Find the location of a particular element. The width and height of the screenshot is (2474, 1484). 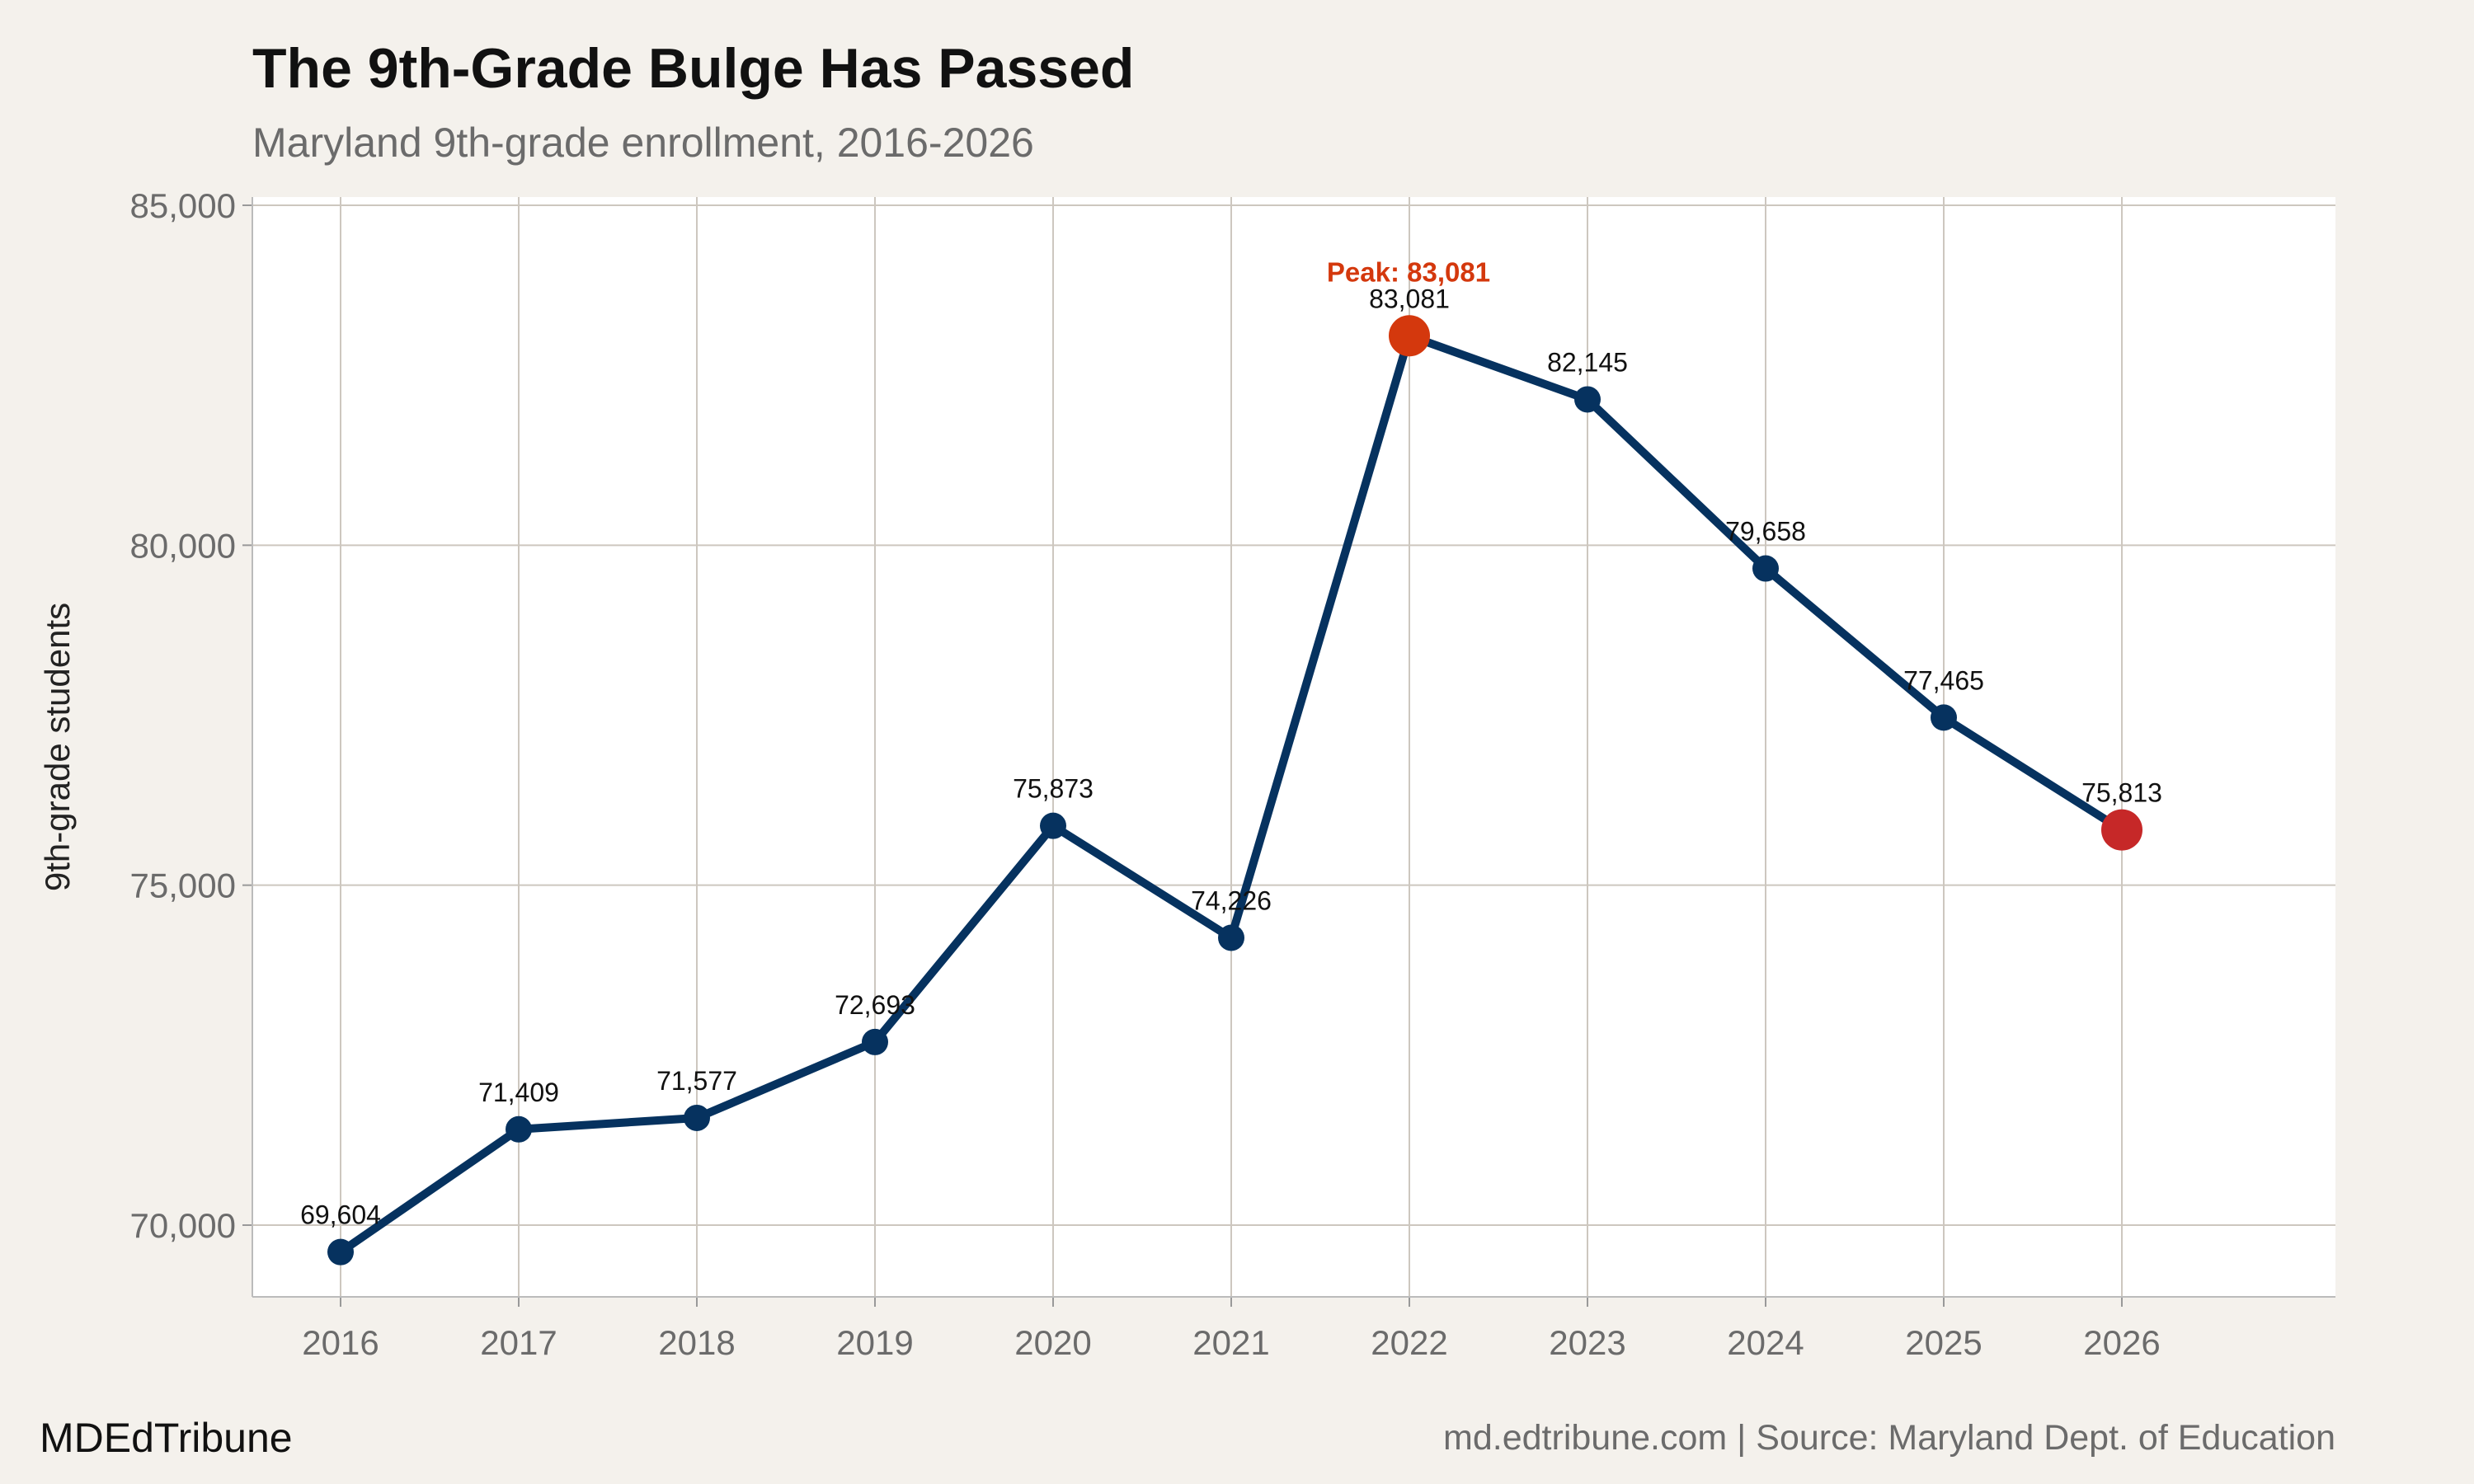

x-tick-label: 2021 is located at coordinates (1230, 1342).